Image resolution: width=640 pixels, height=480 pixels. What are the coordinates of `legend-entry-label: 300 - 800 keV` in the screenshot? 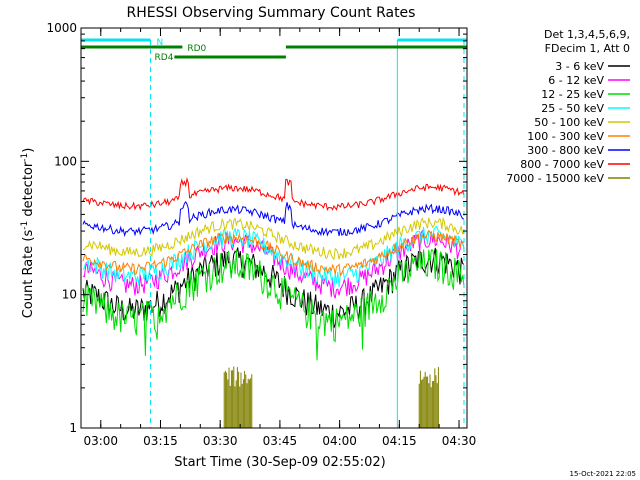 It's located at (565, 150).